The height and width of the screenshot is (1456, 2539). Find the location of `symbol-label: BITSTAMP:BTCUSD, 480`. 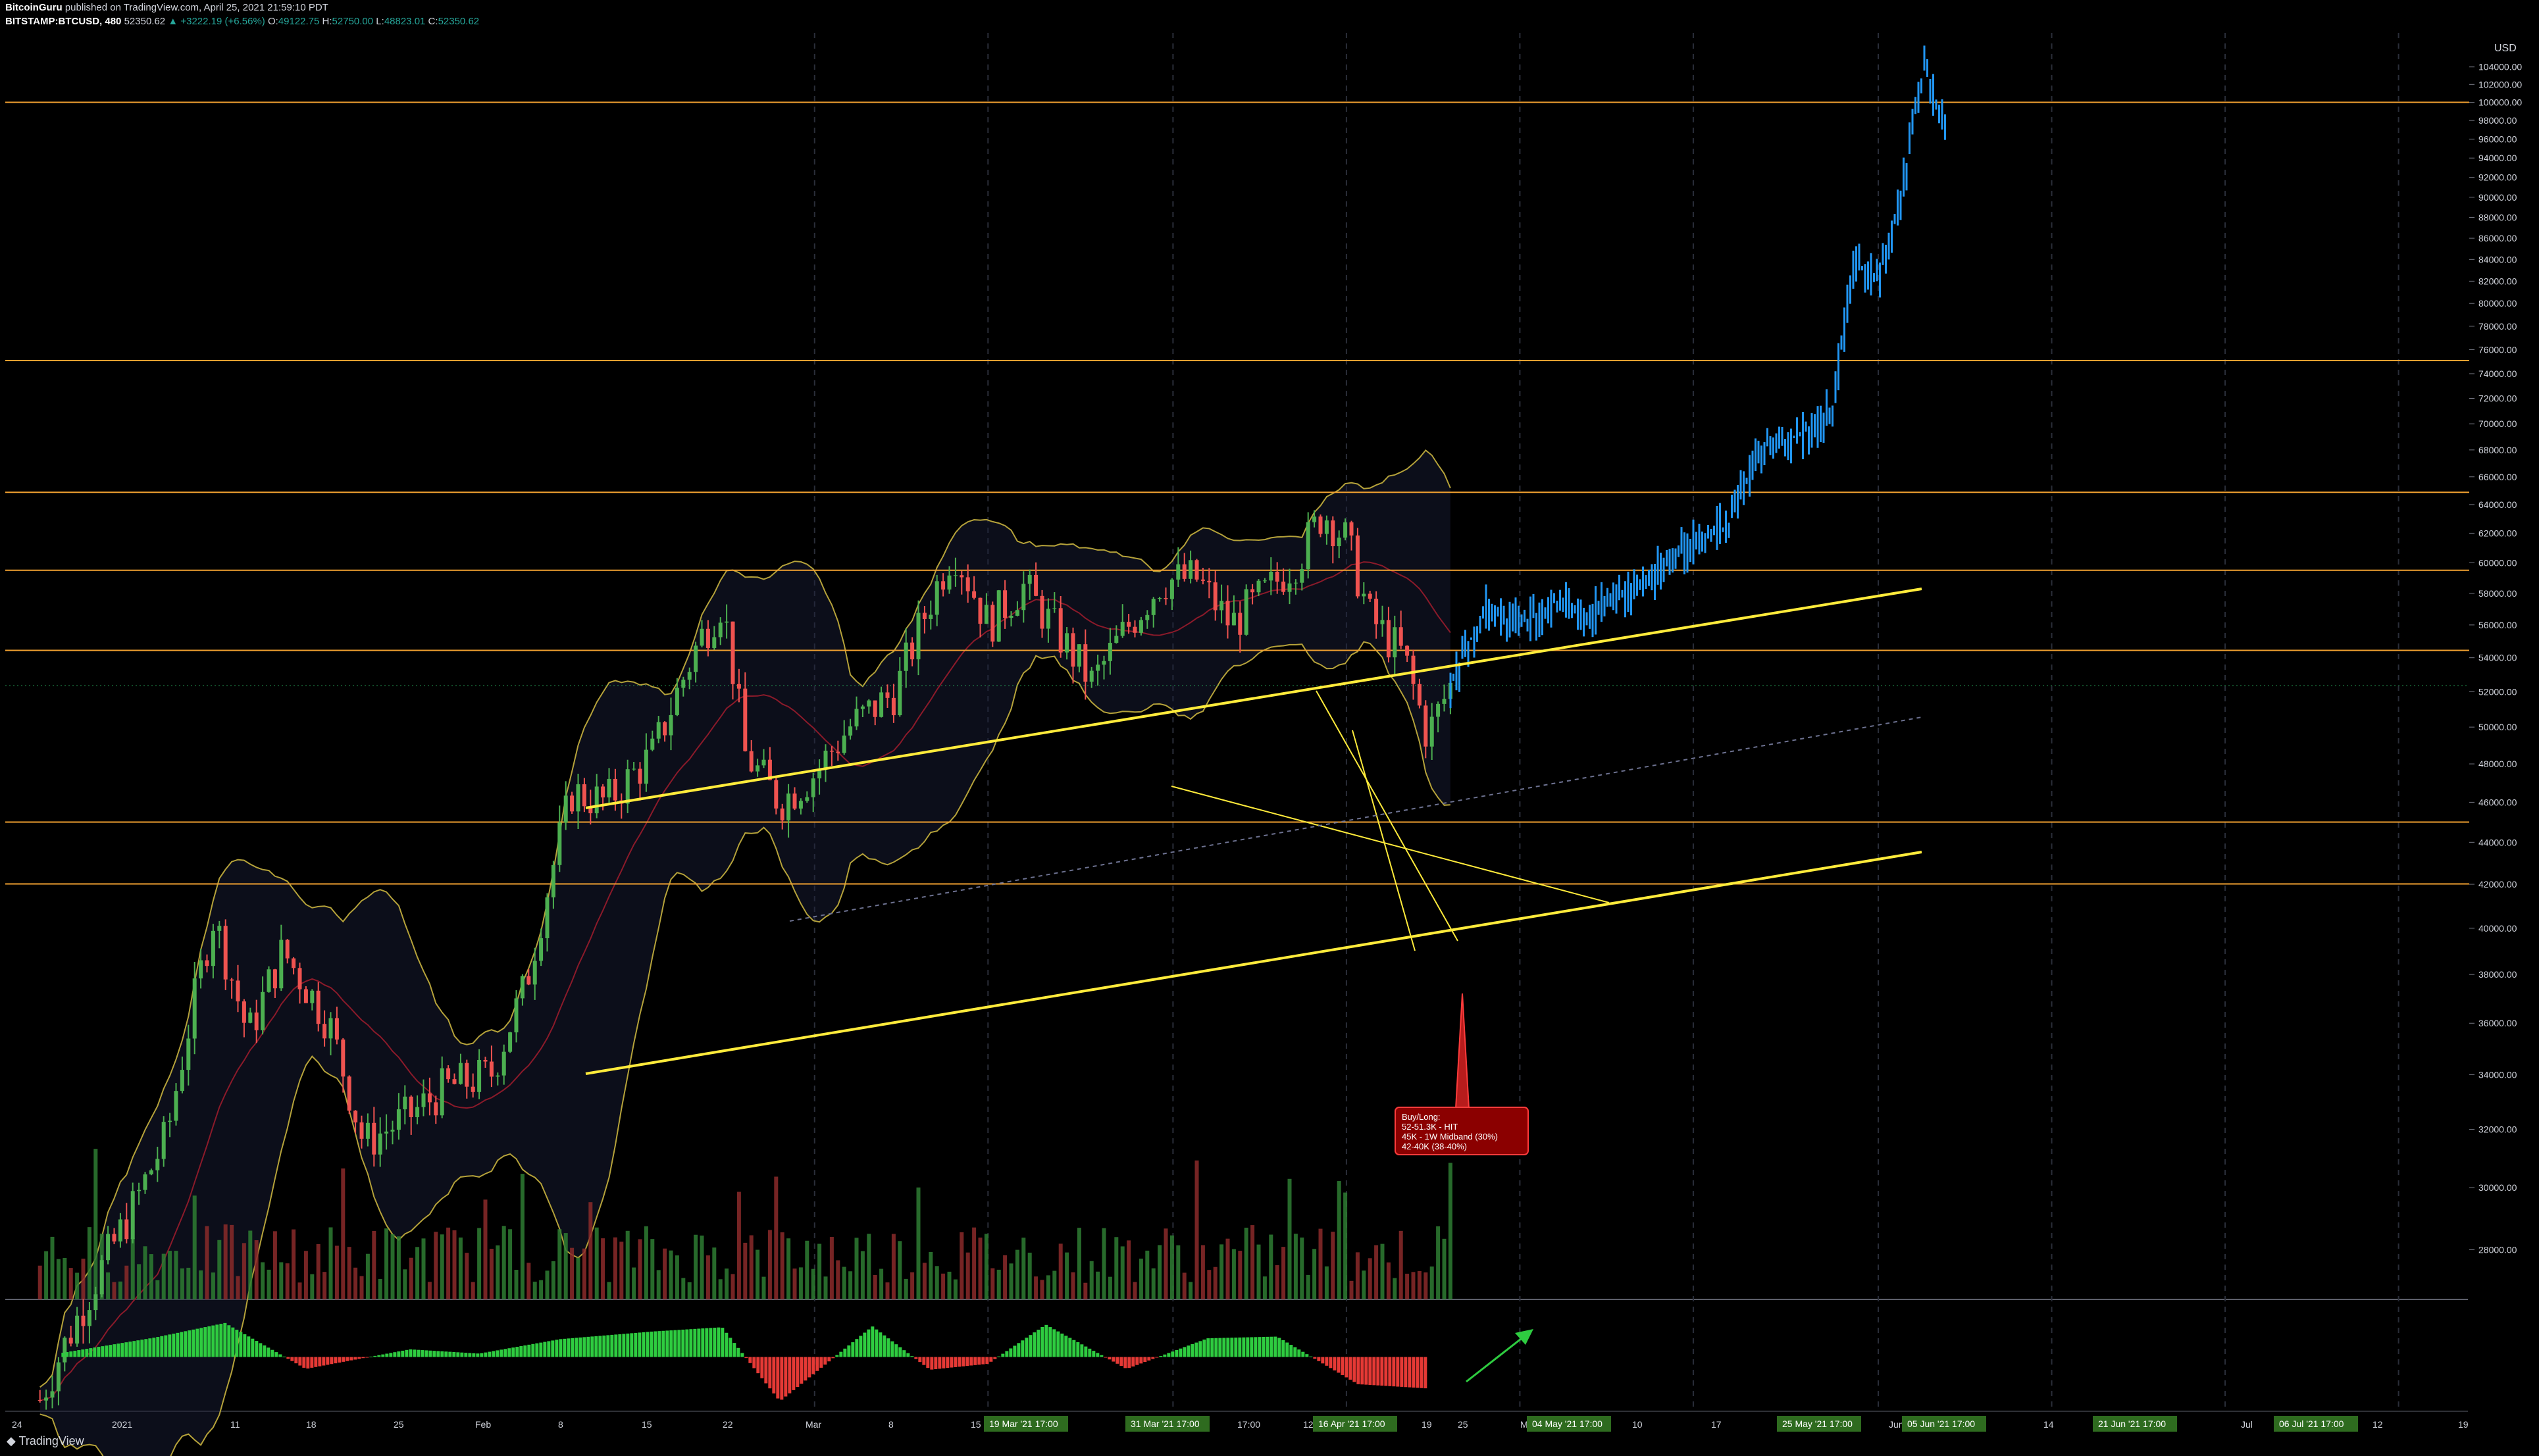

symbol-label: BITSTAMP:BTCUSD, 480 is located at coordinates (63, 21).